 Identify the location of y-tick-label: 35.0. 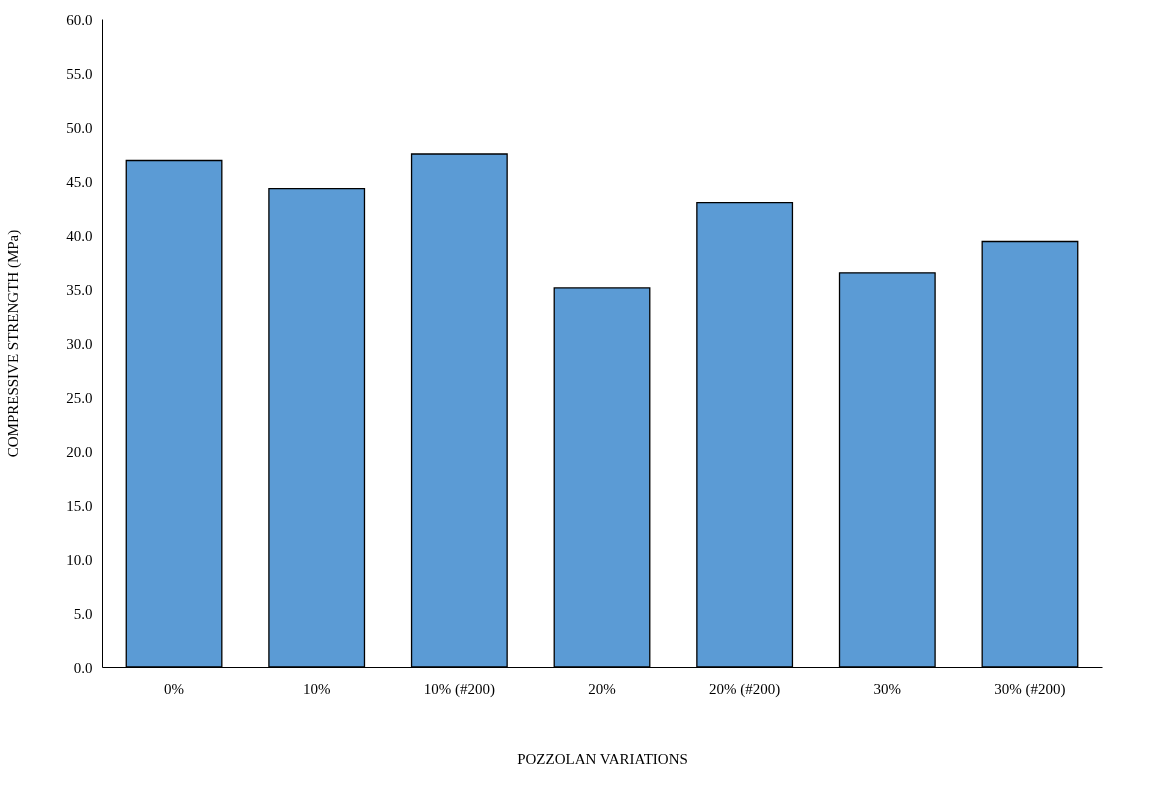
(79, 289).